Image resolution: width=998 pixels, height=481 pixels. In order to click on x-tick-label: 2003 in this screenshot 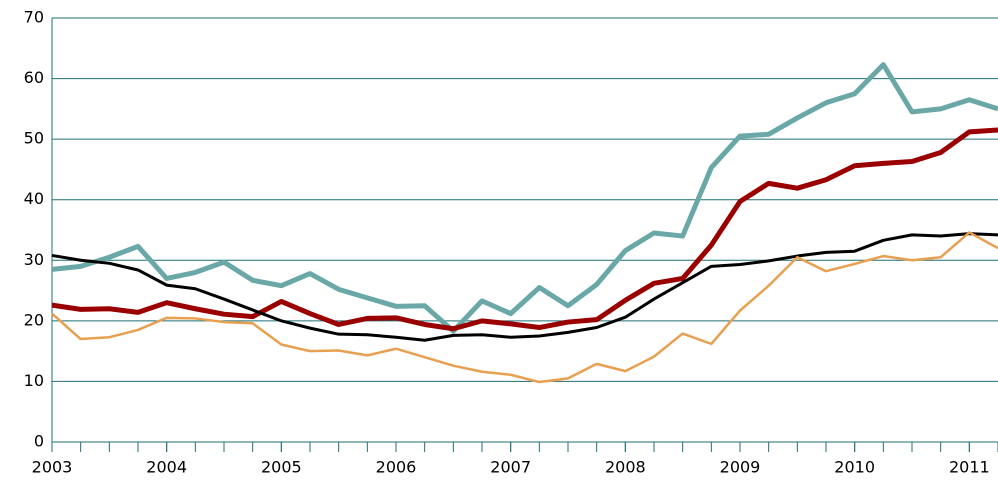, I will do `click(52, 467)`.